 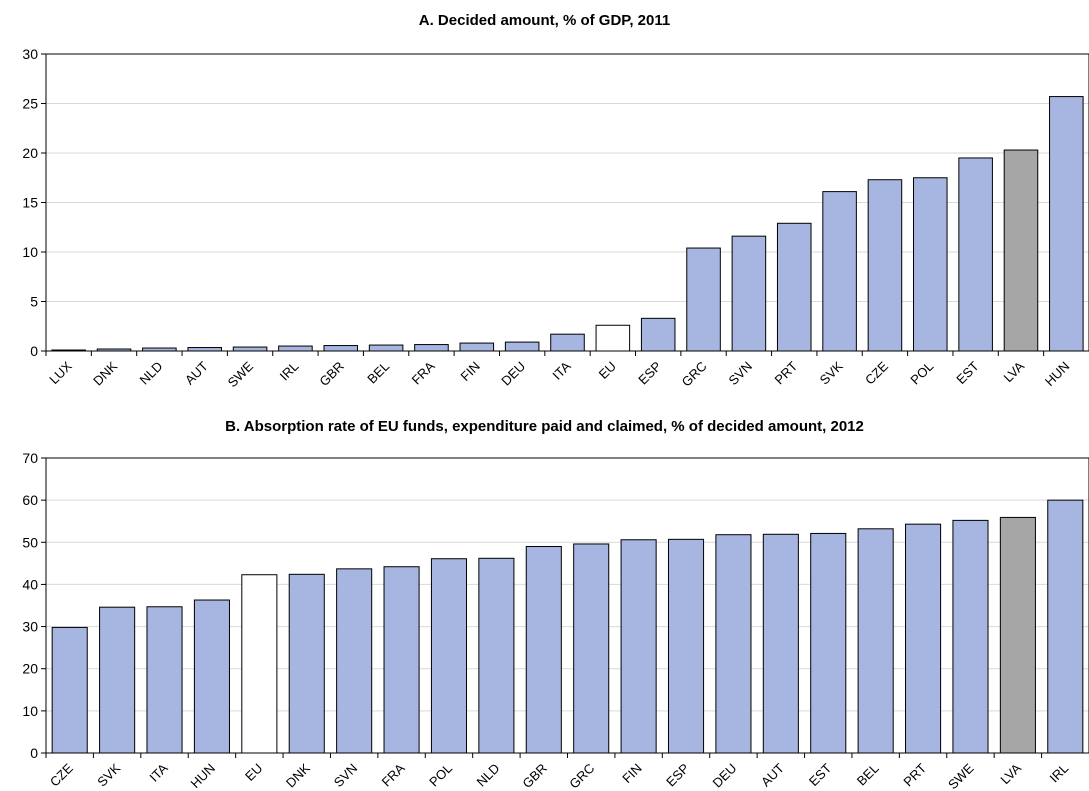 I want to click on x-tick-label: DEU, so click(x=513, y=374).